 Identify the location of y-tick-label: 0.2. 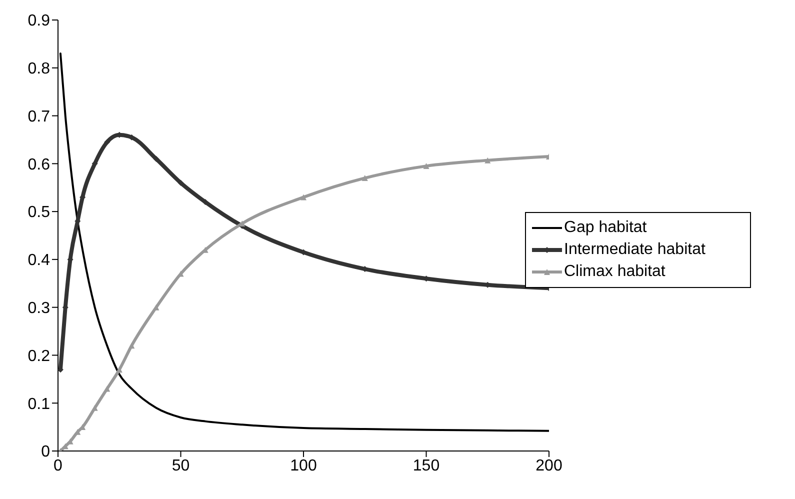
(39, 356).